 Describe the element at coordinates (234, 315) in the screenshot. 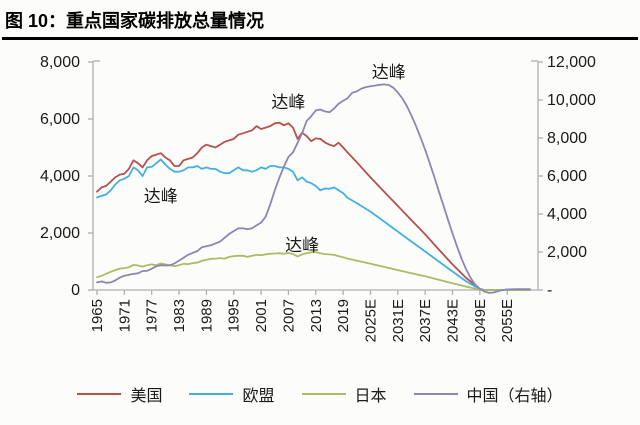

I see `x-axis-tick-label: 1995` at that location.